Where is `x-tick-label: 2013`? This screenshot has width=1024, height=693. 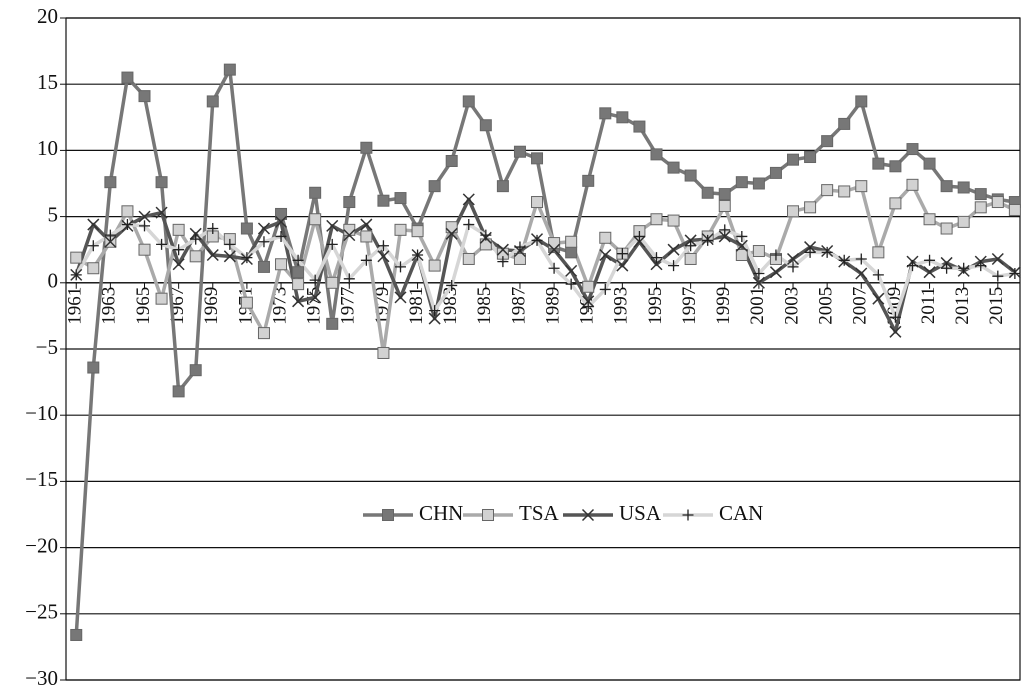
x-tick-label: 2013 is located at coordinates (962, 306).